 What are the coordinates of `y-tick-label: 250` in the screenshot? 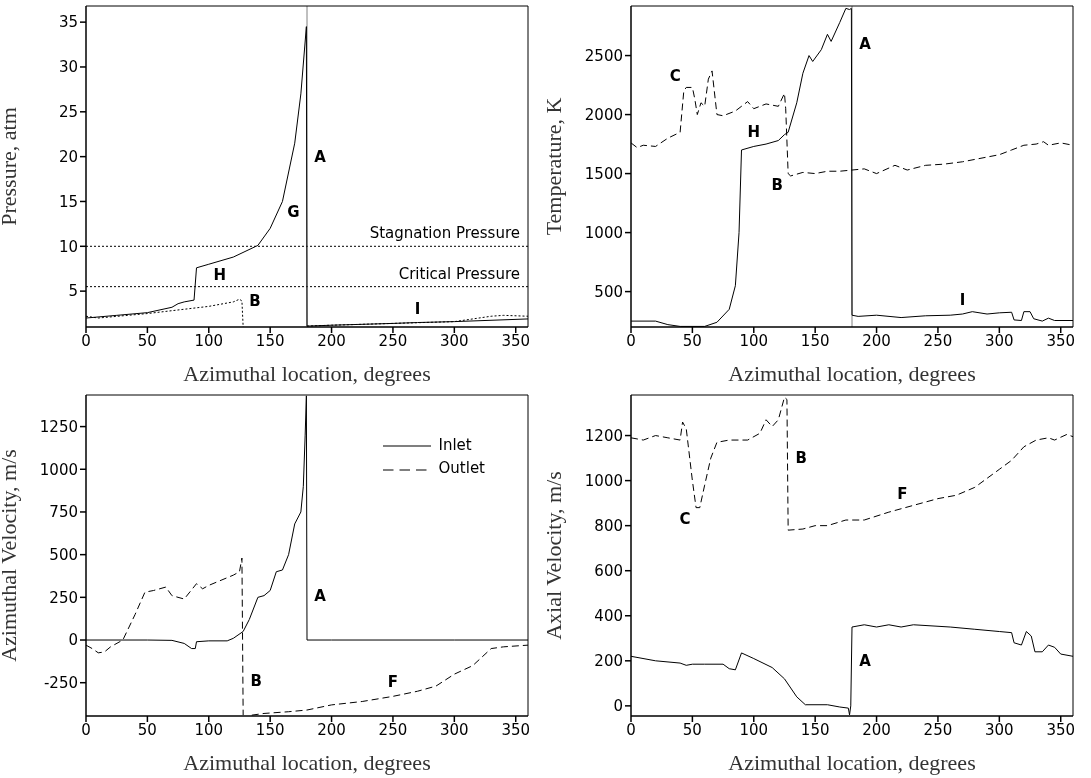 It's located at (63, 597).